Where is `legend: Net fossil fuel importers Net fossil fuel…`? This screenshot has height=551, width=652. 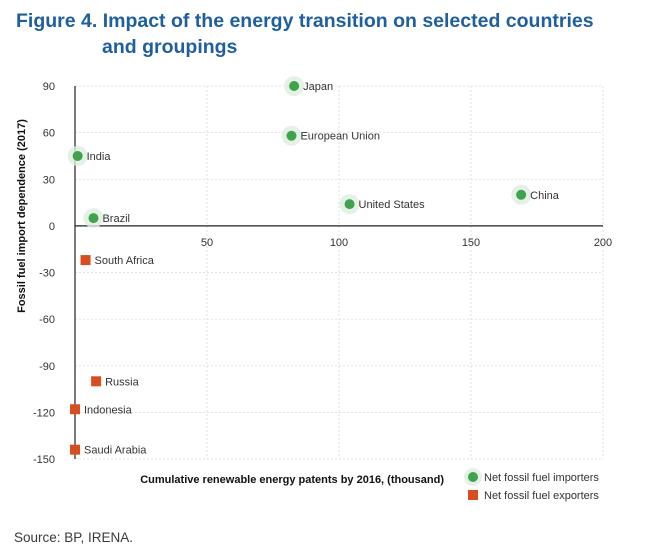
legend: Net fossil fuel importers Net fossil fuel… is located at coordinates (531, 485).